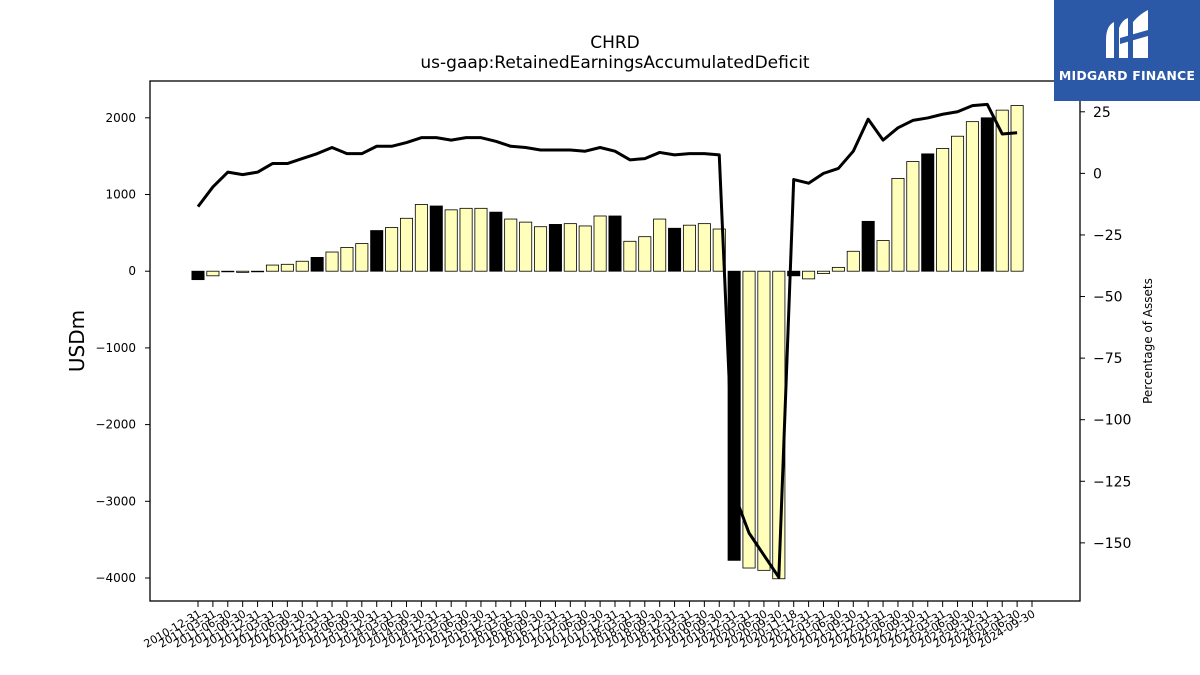  What do you see at coordinates (1108, 359) in the screenshot?
I see `right-tick-label: −75` at bounding box center [1108, 359].